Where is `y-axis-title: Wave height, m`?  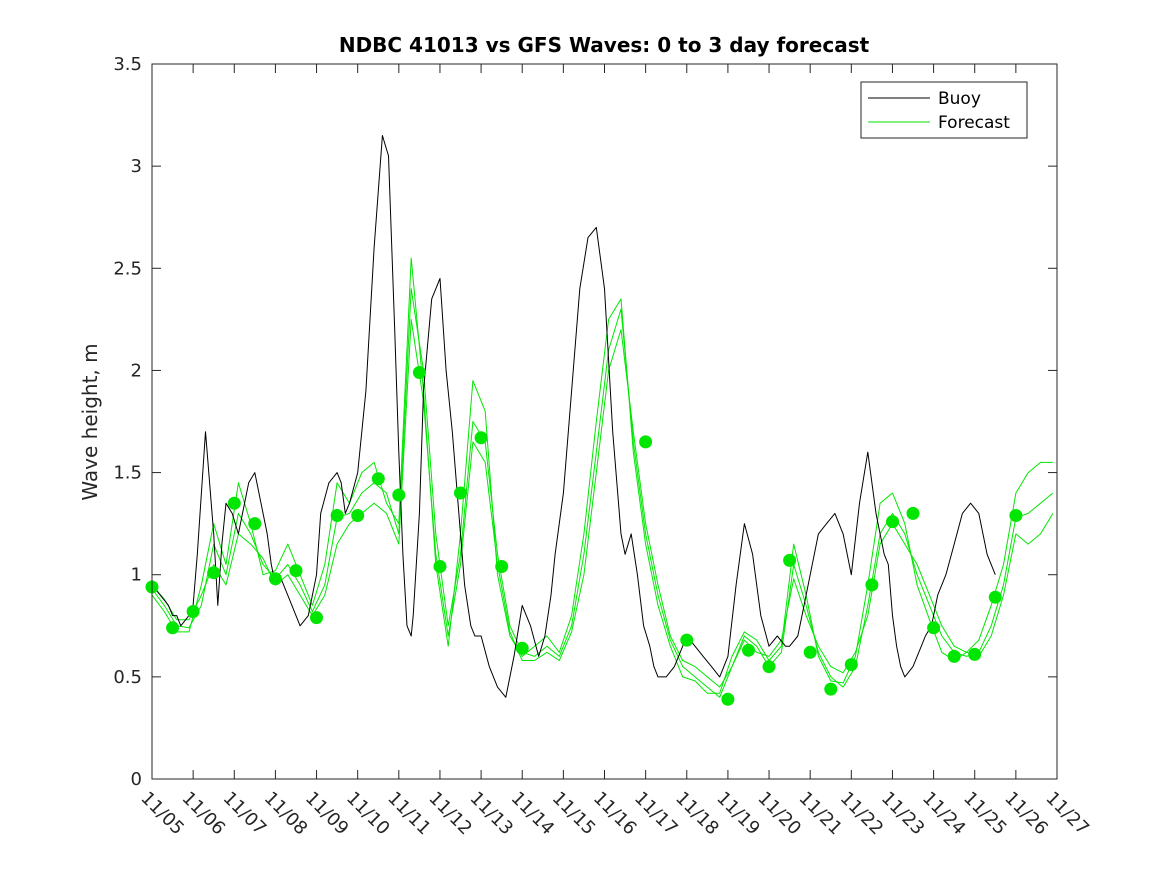
y-axis-title: Wave height, m is located at coordinates (90, 421).